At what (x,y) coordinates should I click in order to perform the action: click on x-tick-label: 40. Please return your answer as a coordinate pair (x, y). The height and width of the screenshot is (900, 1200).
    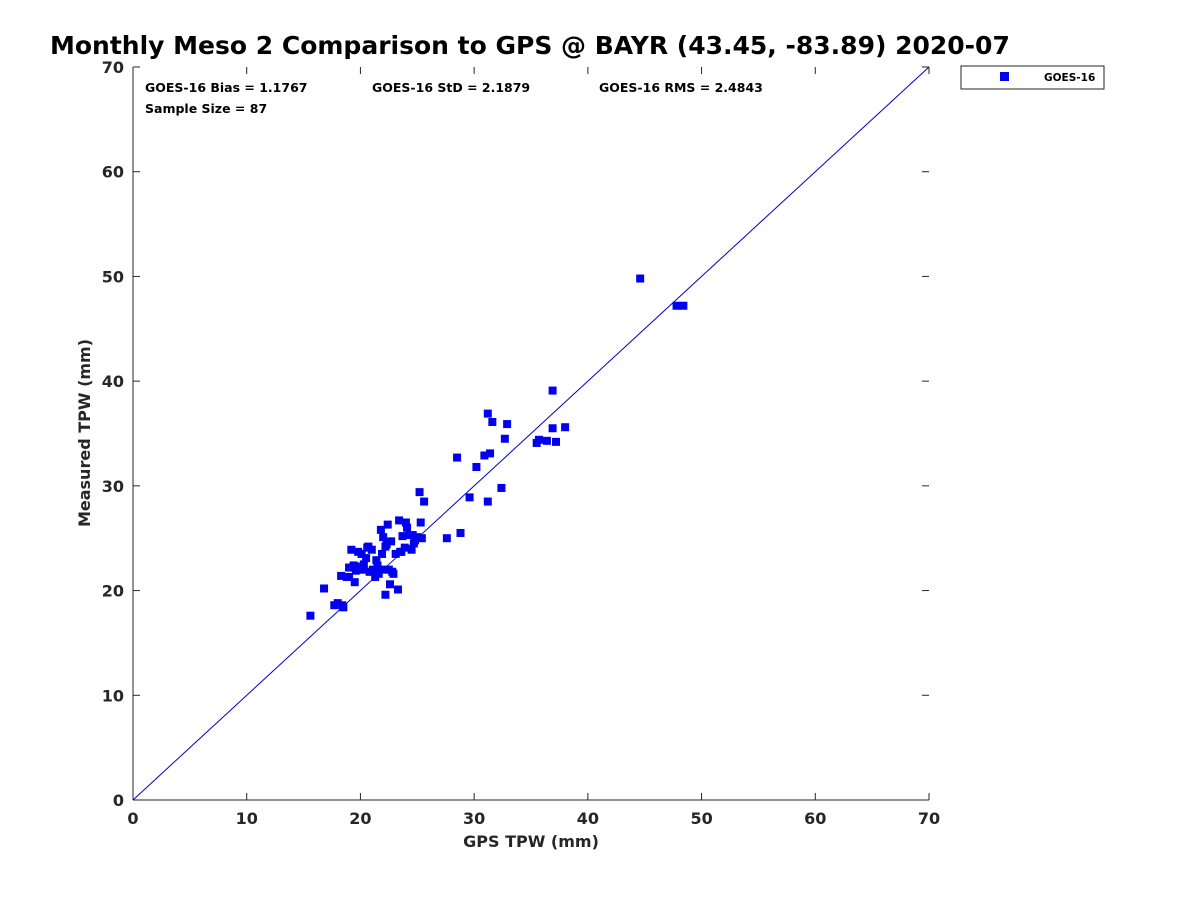
    Looking at the image, I should click on (588, 818).